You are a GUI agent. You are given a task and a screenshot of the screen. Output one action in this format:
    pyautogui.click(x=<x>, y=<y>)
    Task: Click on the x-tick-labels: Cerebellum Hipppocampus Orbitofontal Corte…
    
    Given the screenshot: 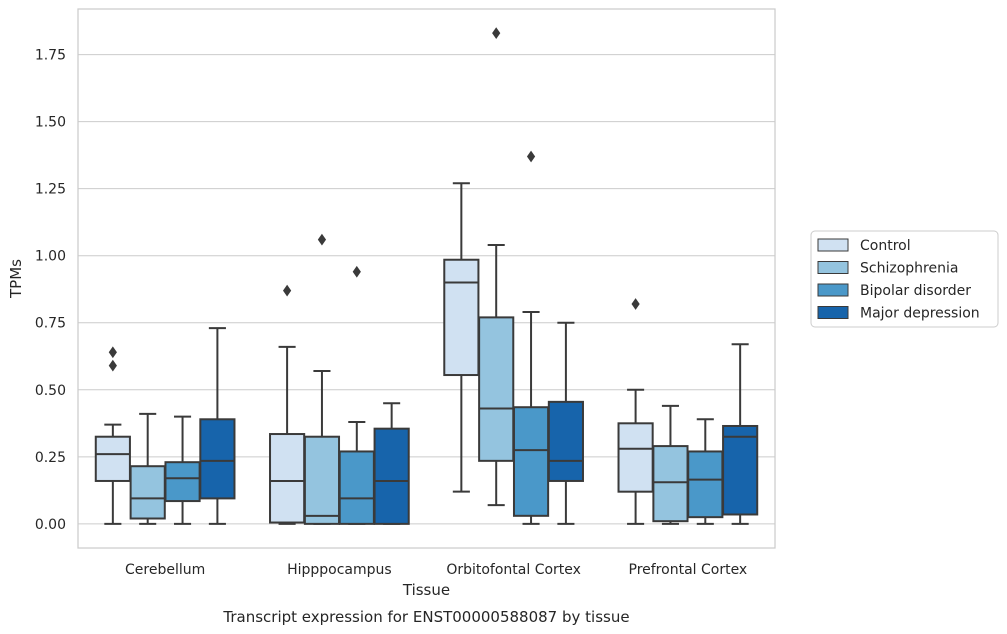 What is the action you would take?
    pyautogui.click(x=436, y=570)
    